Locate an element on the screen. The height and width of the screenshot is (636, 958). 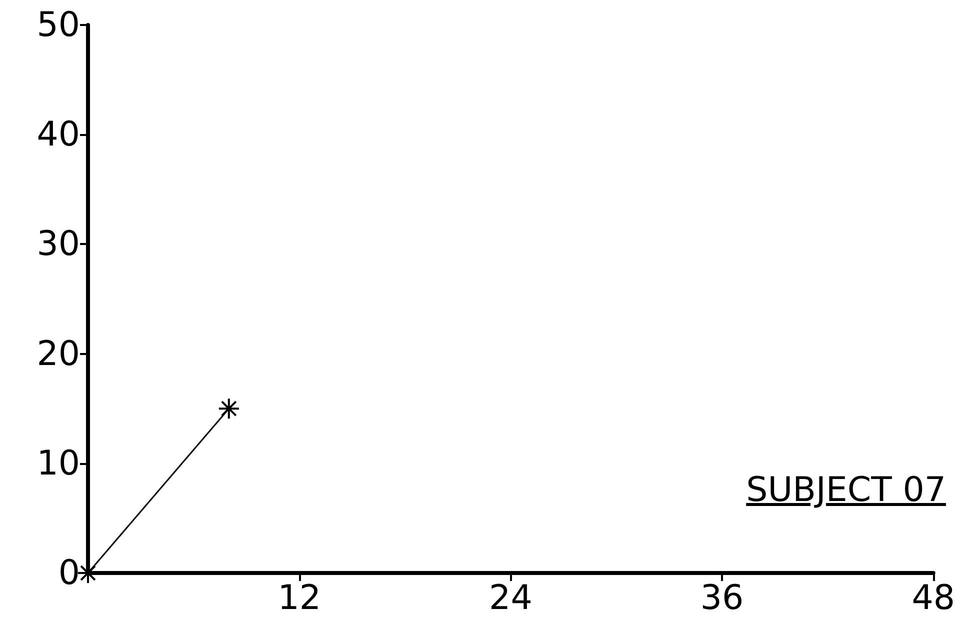
x-tick-label: 12 is located at coordinates (299, 598).